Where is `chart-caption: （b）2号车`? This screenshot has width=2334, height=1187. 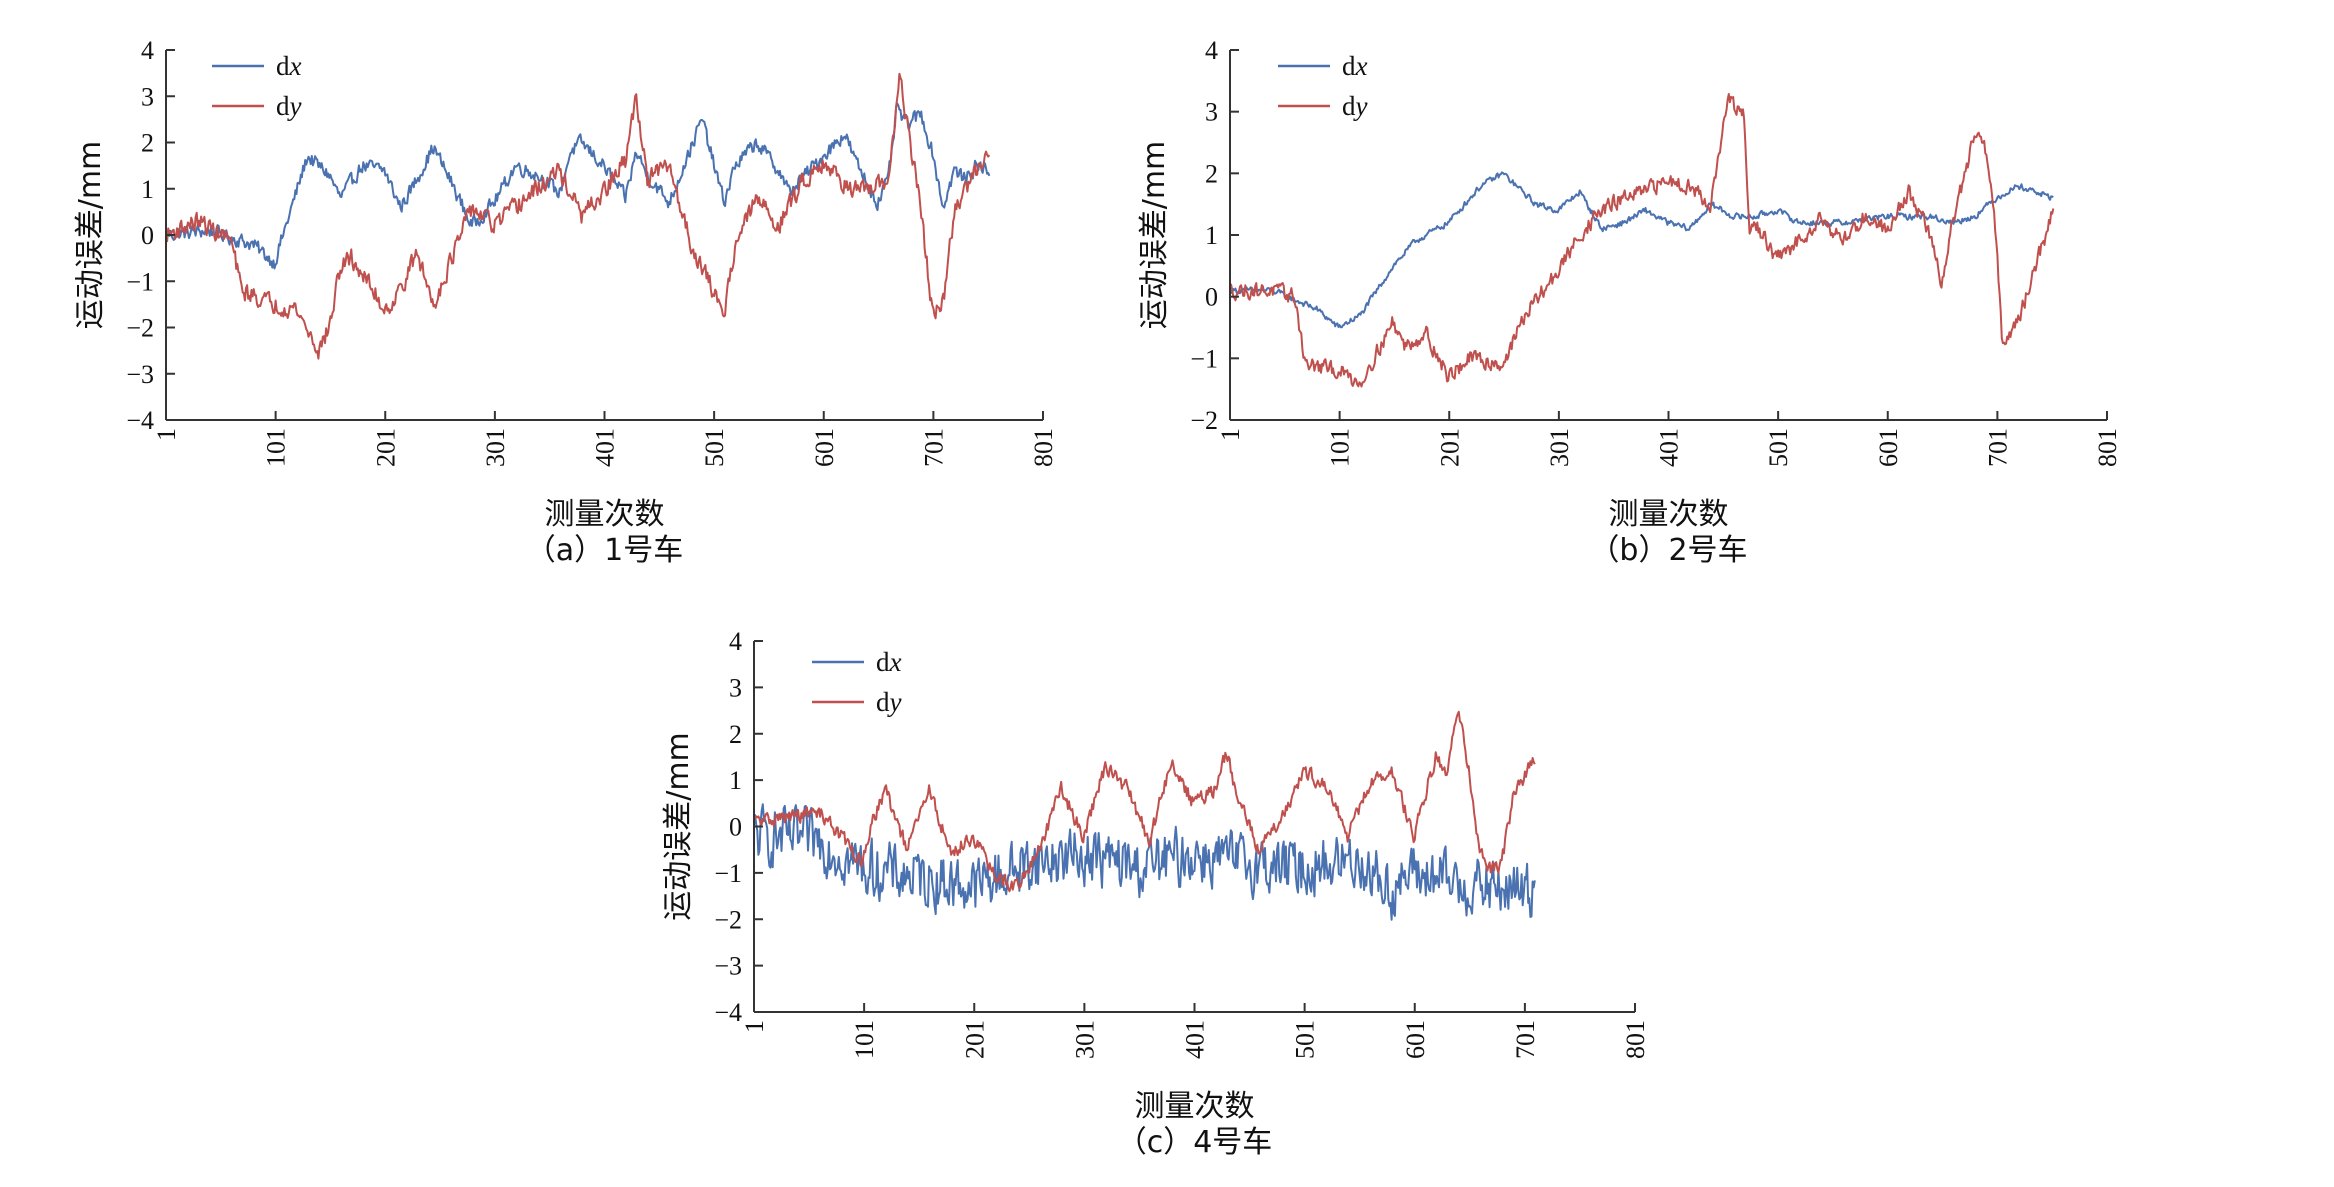
chart-caption: （b）2号车 is located at coordinates (1668, 550).